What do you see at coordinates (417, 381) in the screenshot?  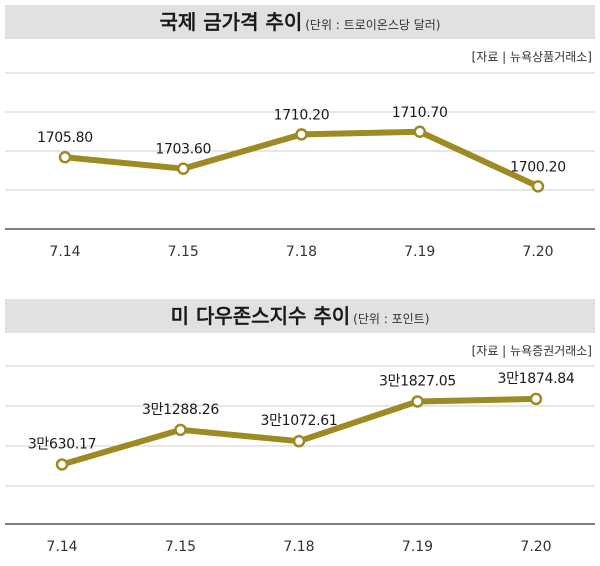 I see `dow-data-label: 3만1827.05` at bounding box center [417, 381].